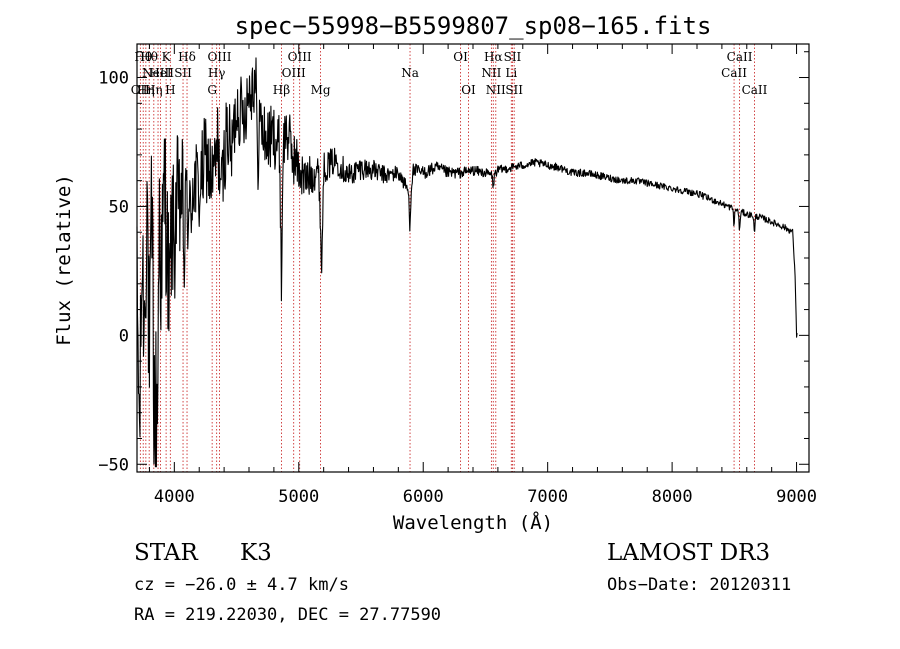  Describe the element at coordinates (511, 73) in the screenshot. I see `line-label: Li` at that location.